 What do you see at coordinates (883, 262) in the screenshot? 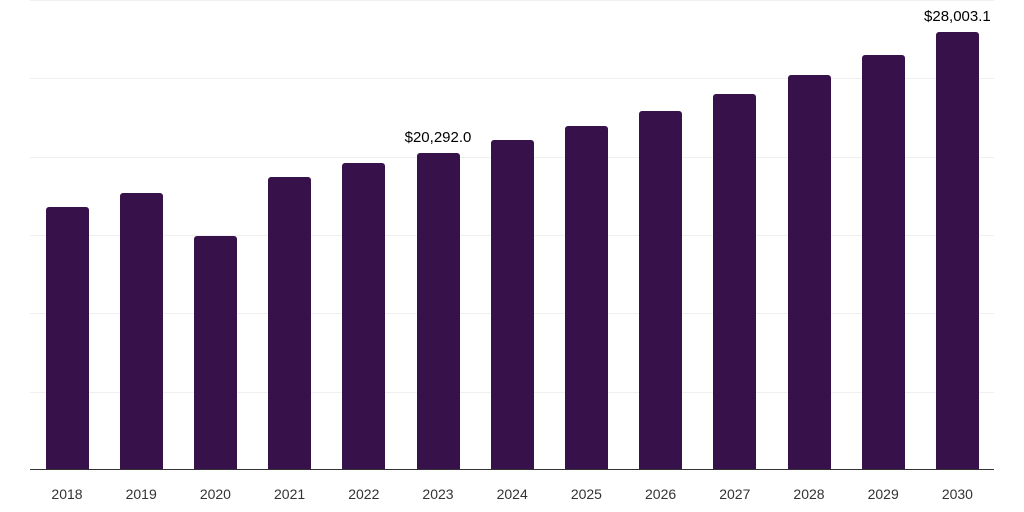
I see `bar-2029` at bounding box center [883, 262].